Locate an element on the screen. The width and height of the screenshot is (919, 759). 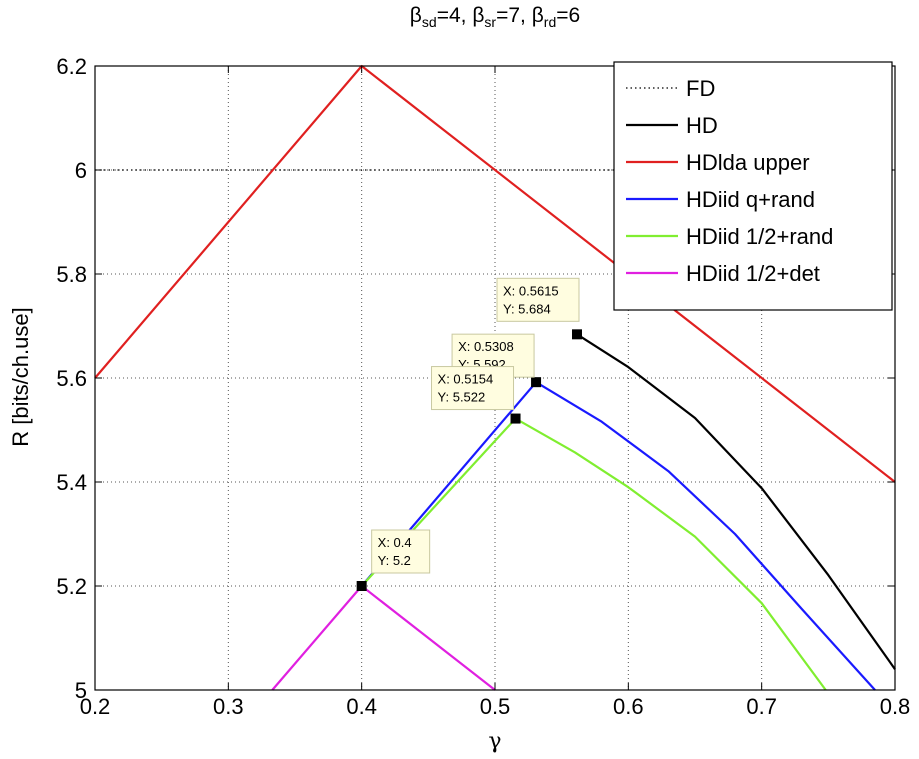
chart-title: βsd=4, βsr=7, βrd=6 is located at coordinates (495, 17).